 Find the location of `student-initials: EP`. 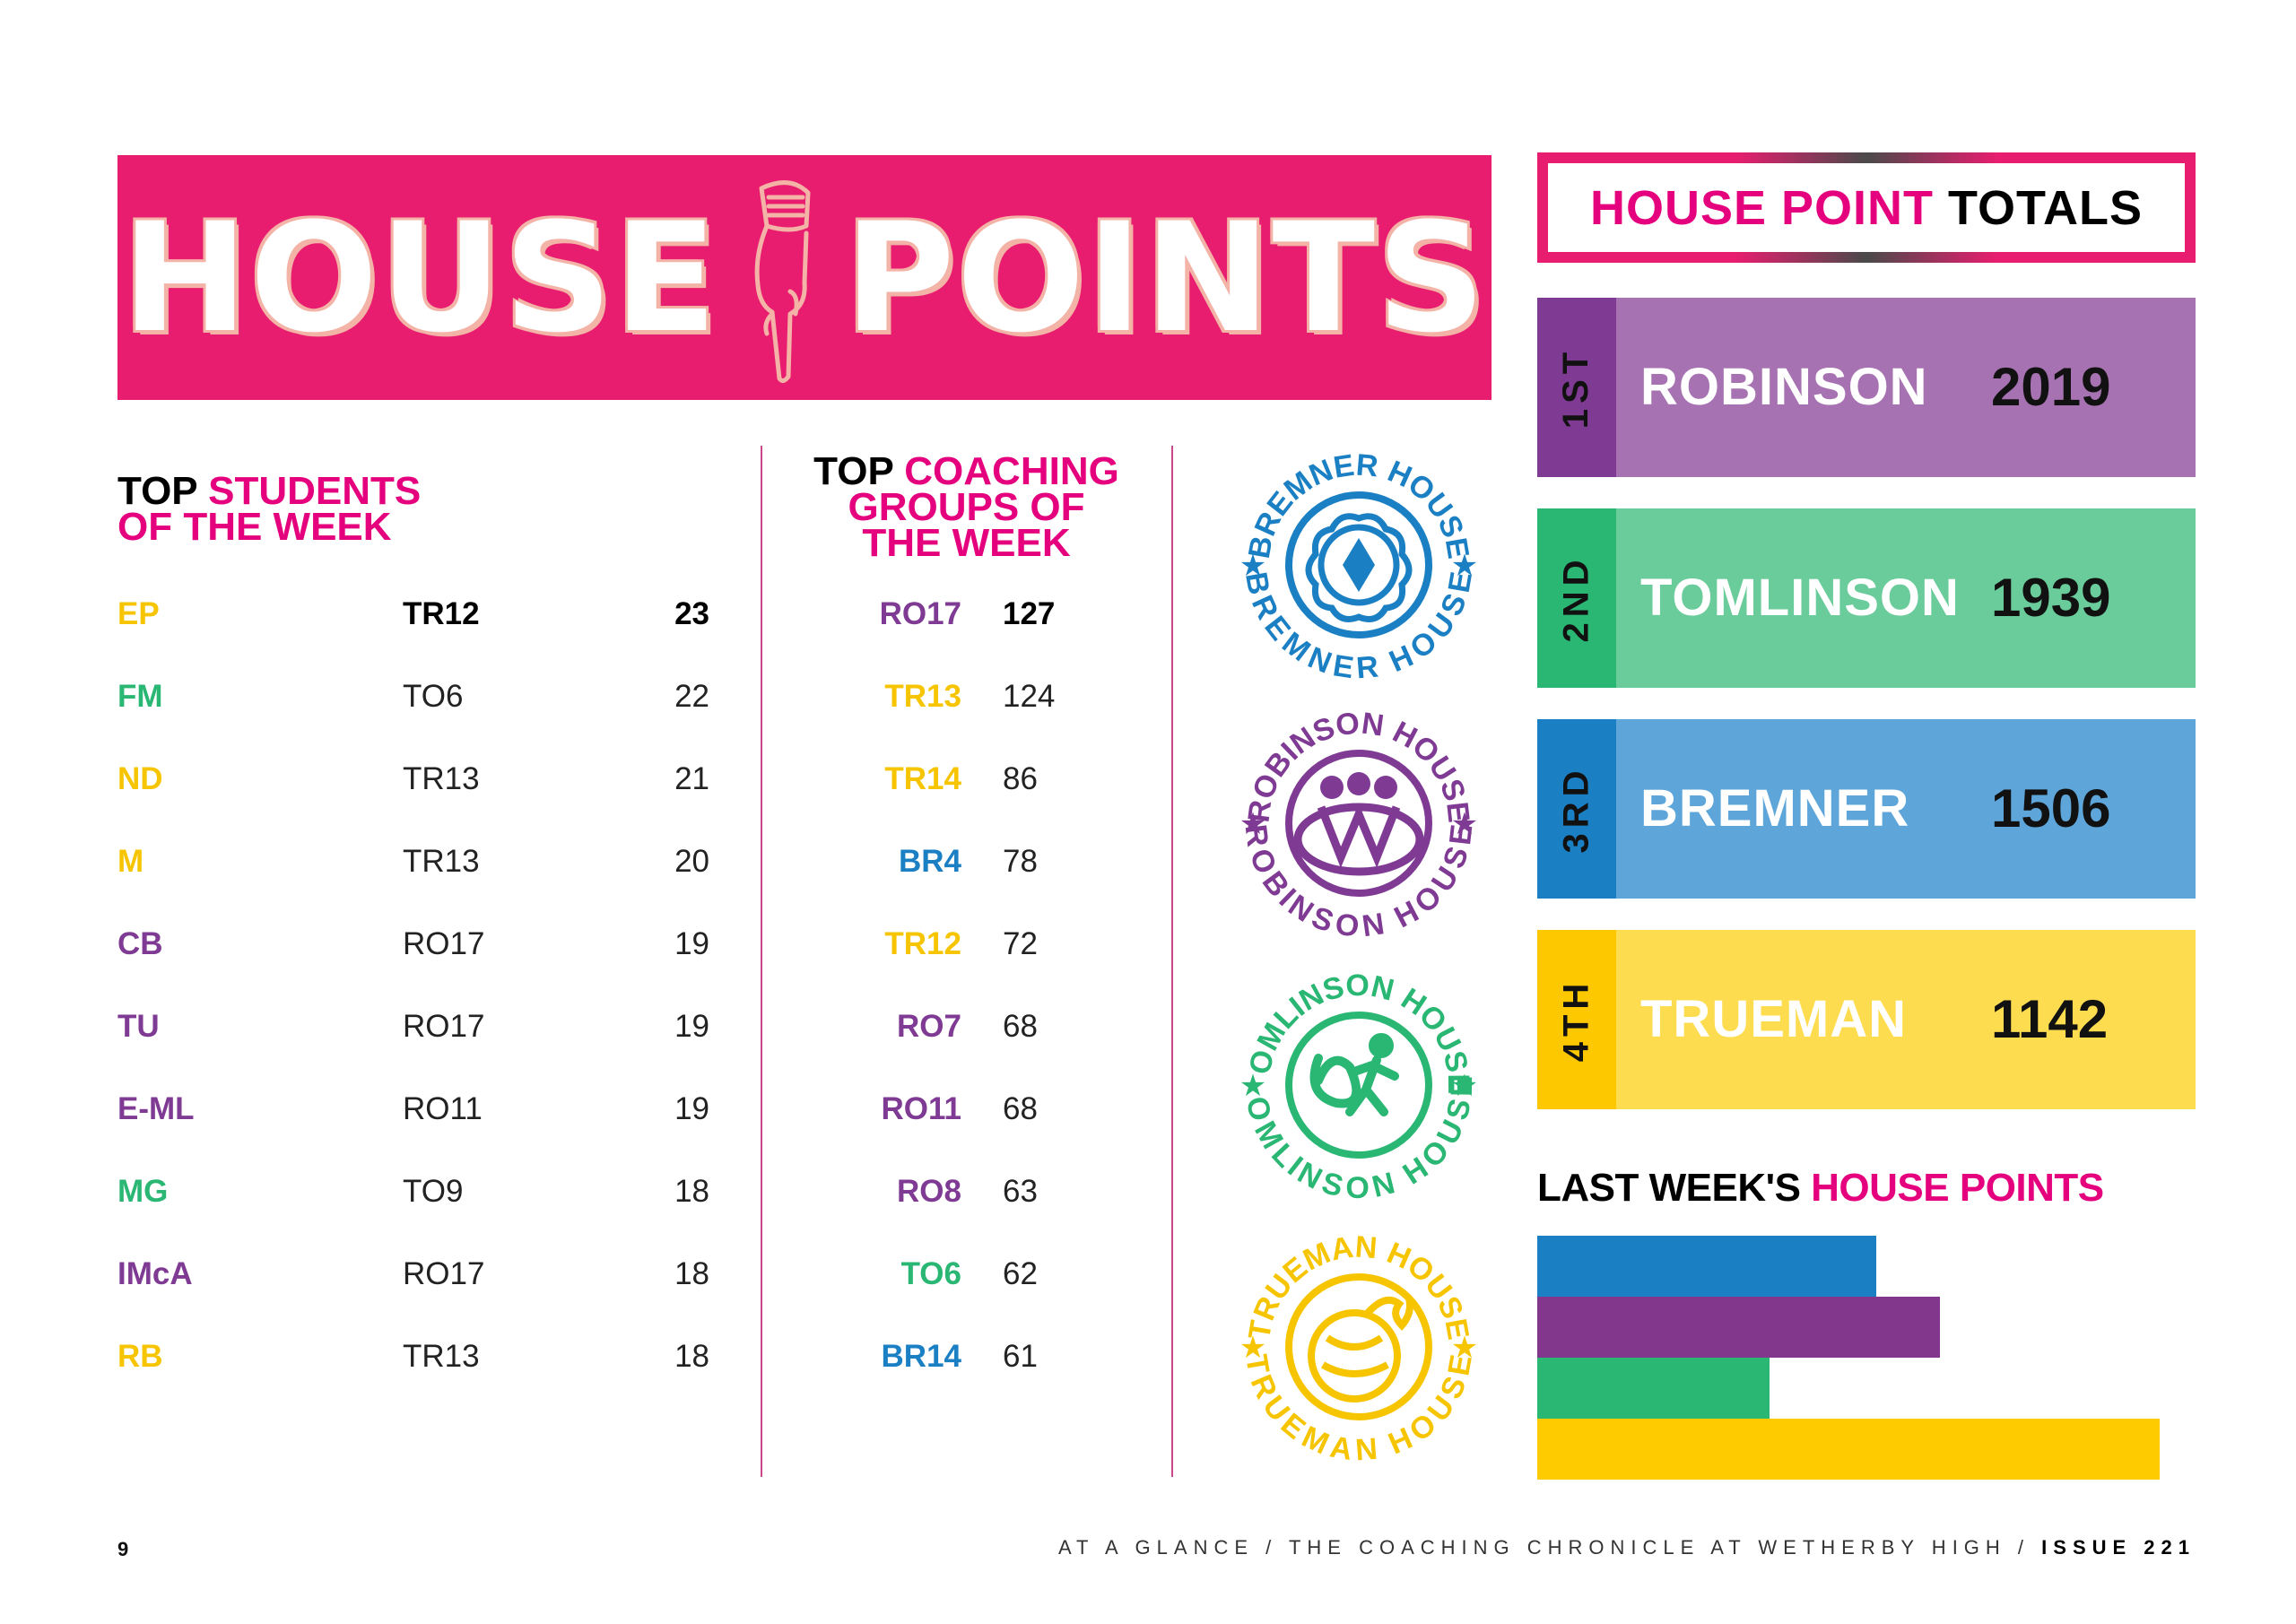

student-initials: EP is located at coordinates (138, 613).